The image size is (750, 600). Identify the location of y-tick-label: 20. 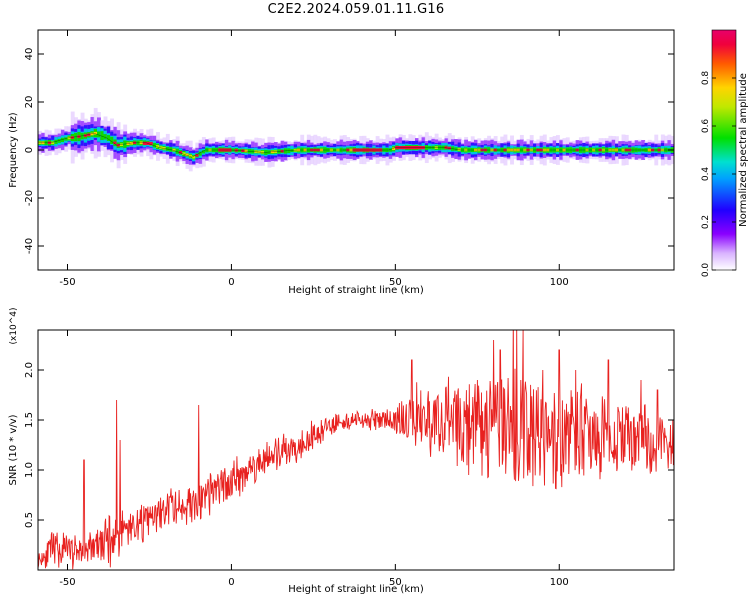
(29, 102).